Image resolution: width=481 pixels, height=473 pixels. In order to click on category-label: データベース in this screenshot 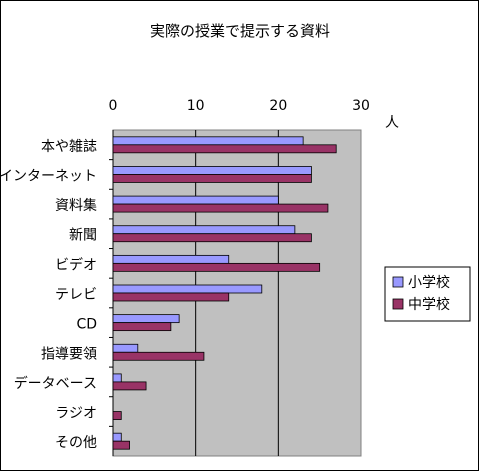, I will do `click(55, 383)`.